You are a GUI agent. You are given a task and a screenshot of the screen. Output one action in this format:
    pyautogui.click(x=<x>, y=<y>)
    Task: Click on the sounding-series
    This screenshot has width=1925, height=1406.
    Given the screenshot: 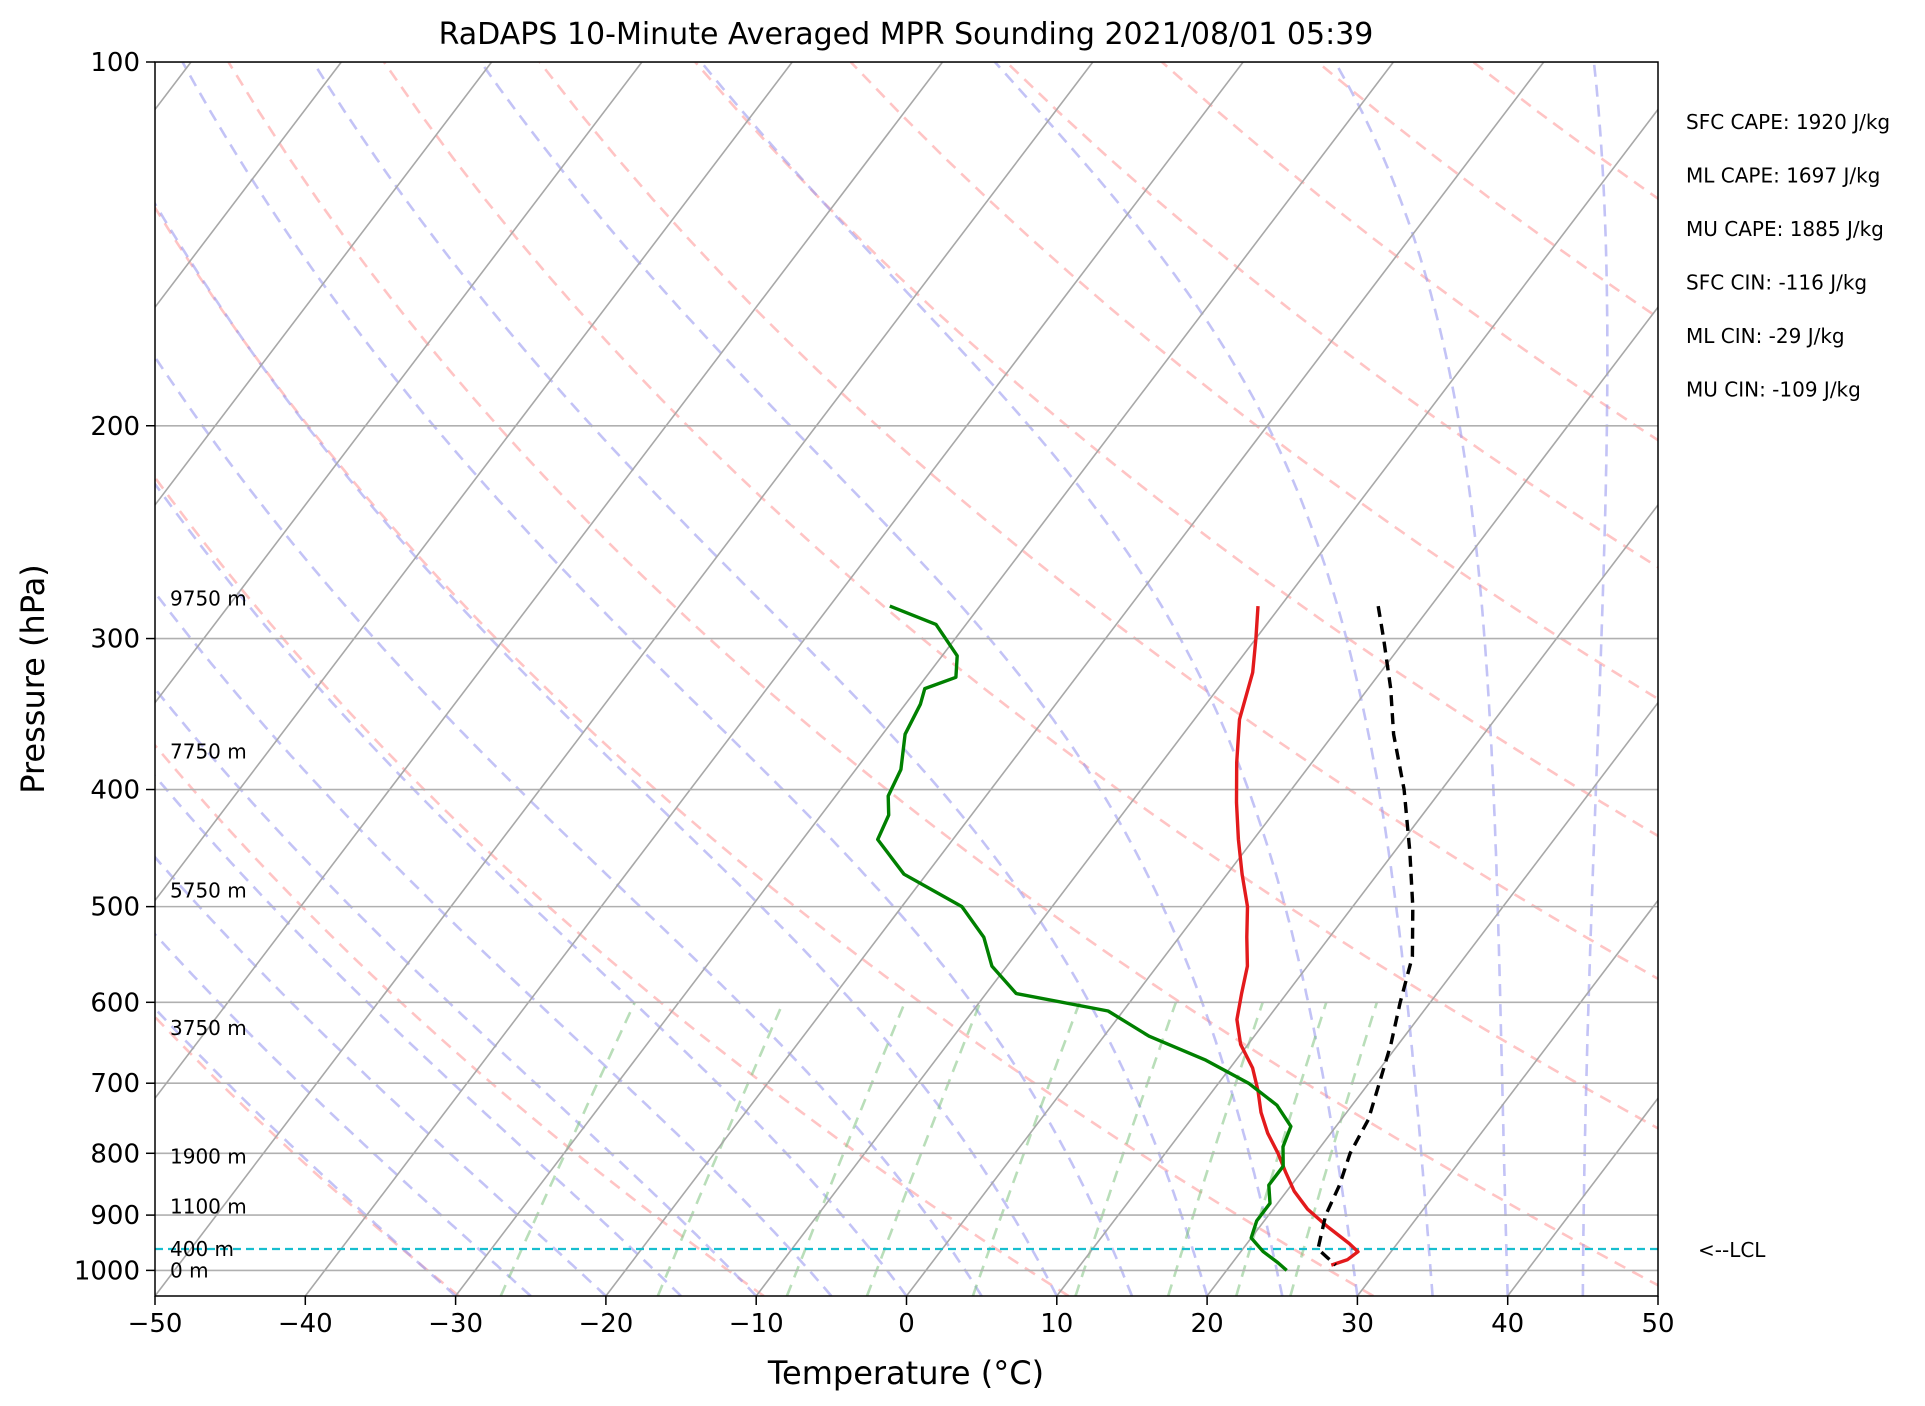 What is the action you would take?
    pyautogui.click(x=1145, y=938)
    